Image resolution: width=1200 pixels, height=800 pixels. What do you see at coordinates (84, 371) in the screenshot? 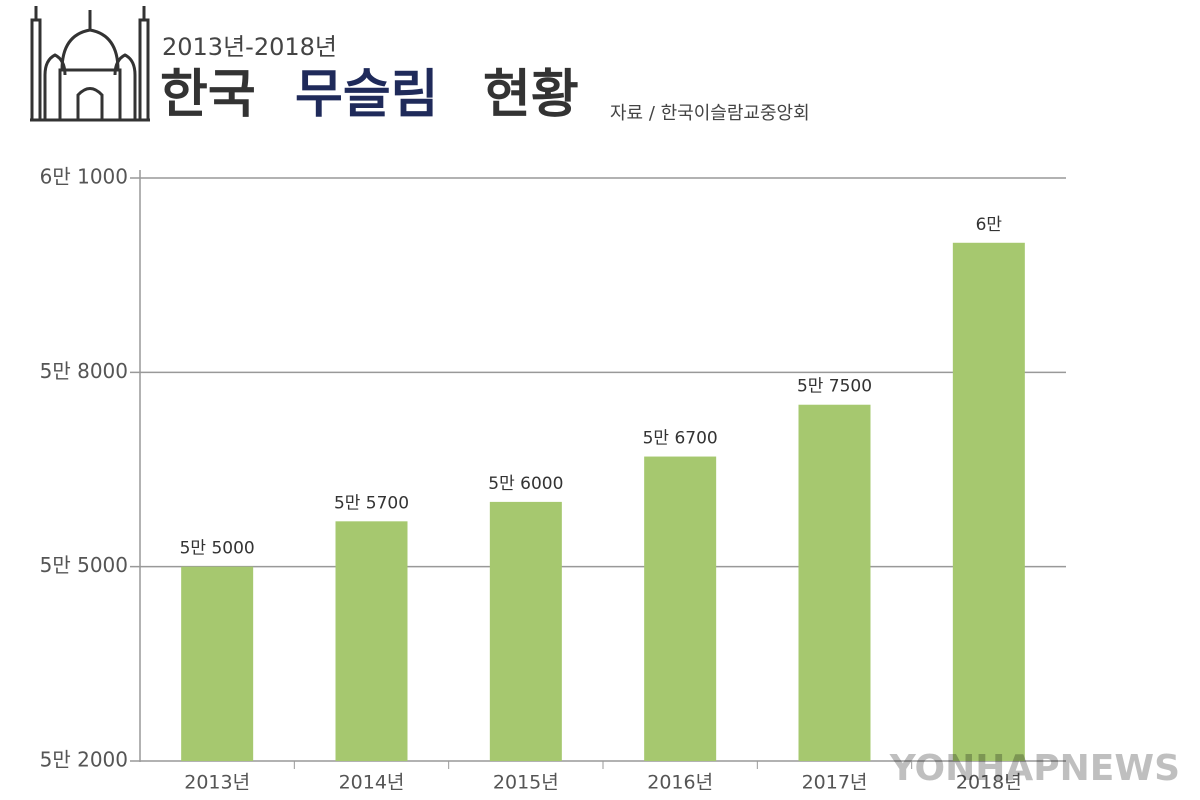
I see `y-tick-label: 5만 8000` at bounding box center [84, 371].